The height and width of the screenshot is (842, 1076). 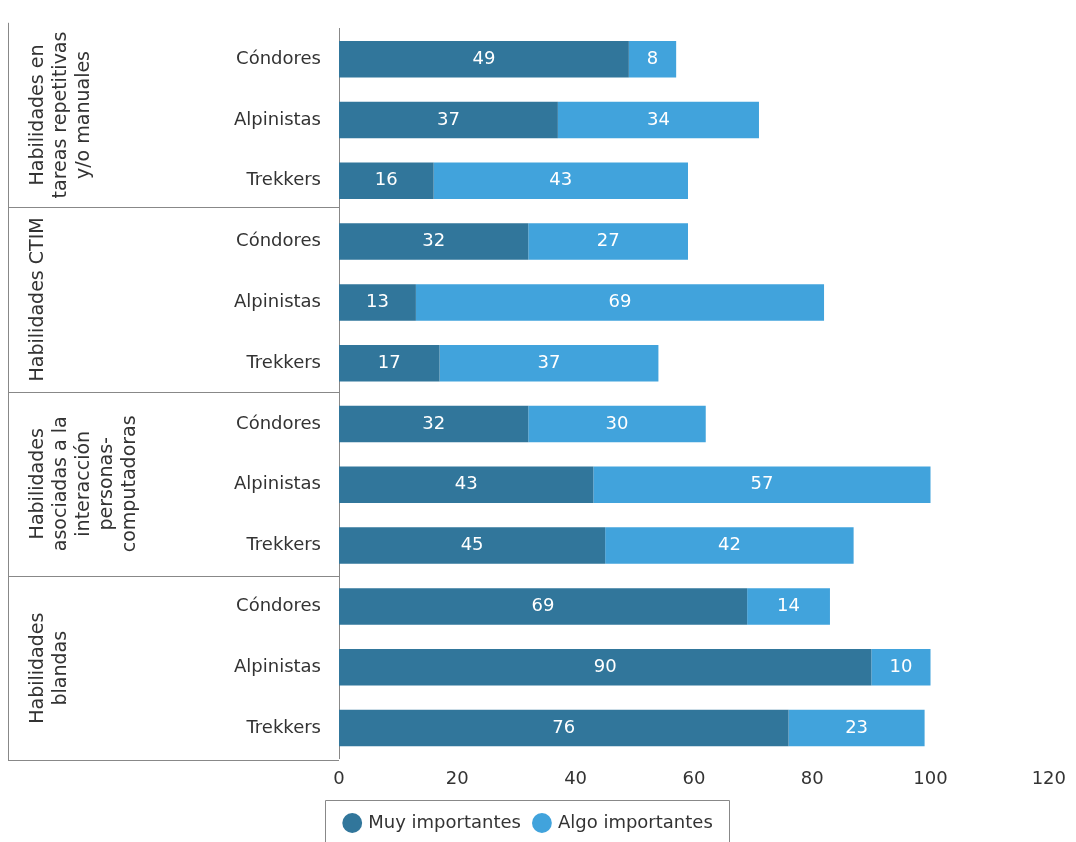 What do you see at coordinates (694, 777) in the screenshot?
I see `x-tick-label: 60` at bounding box center [694, 777].